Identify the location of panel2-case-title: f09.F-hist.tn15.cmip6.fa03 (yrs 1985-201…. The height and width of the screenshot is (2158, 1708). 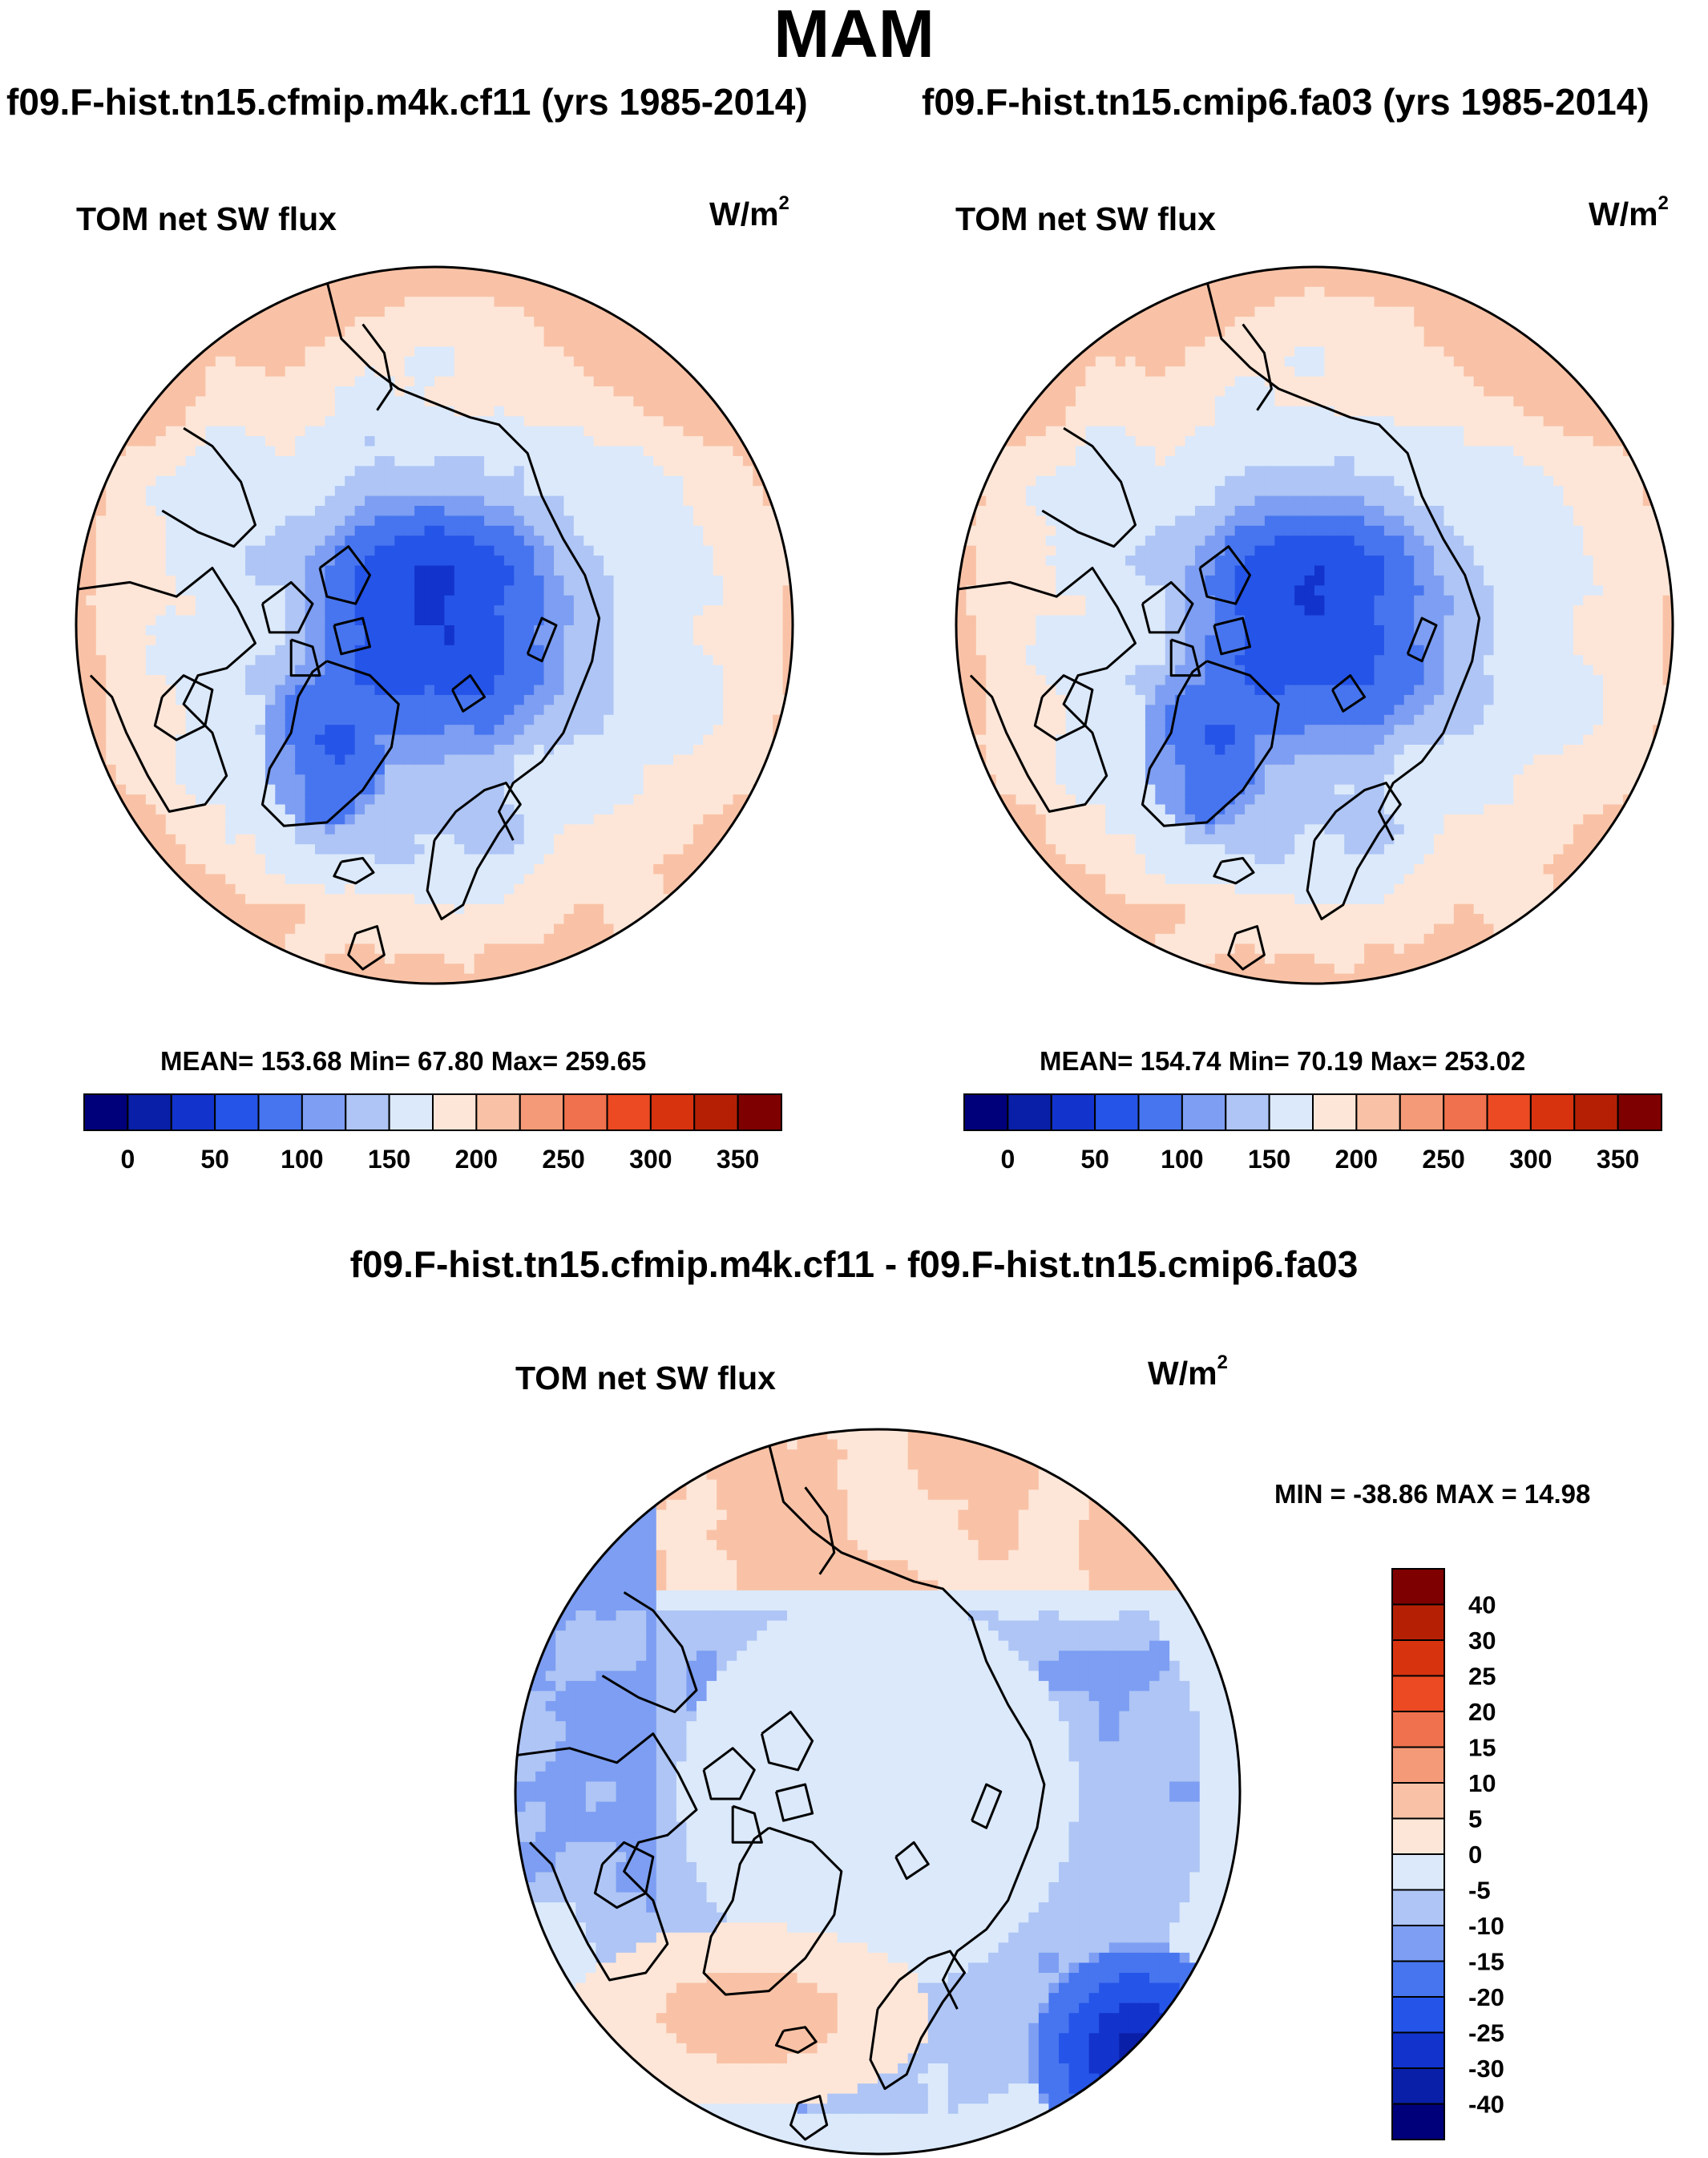
(1285, 102).